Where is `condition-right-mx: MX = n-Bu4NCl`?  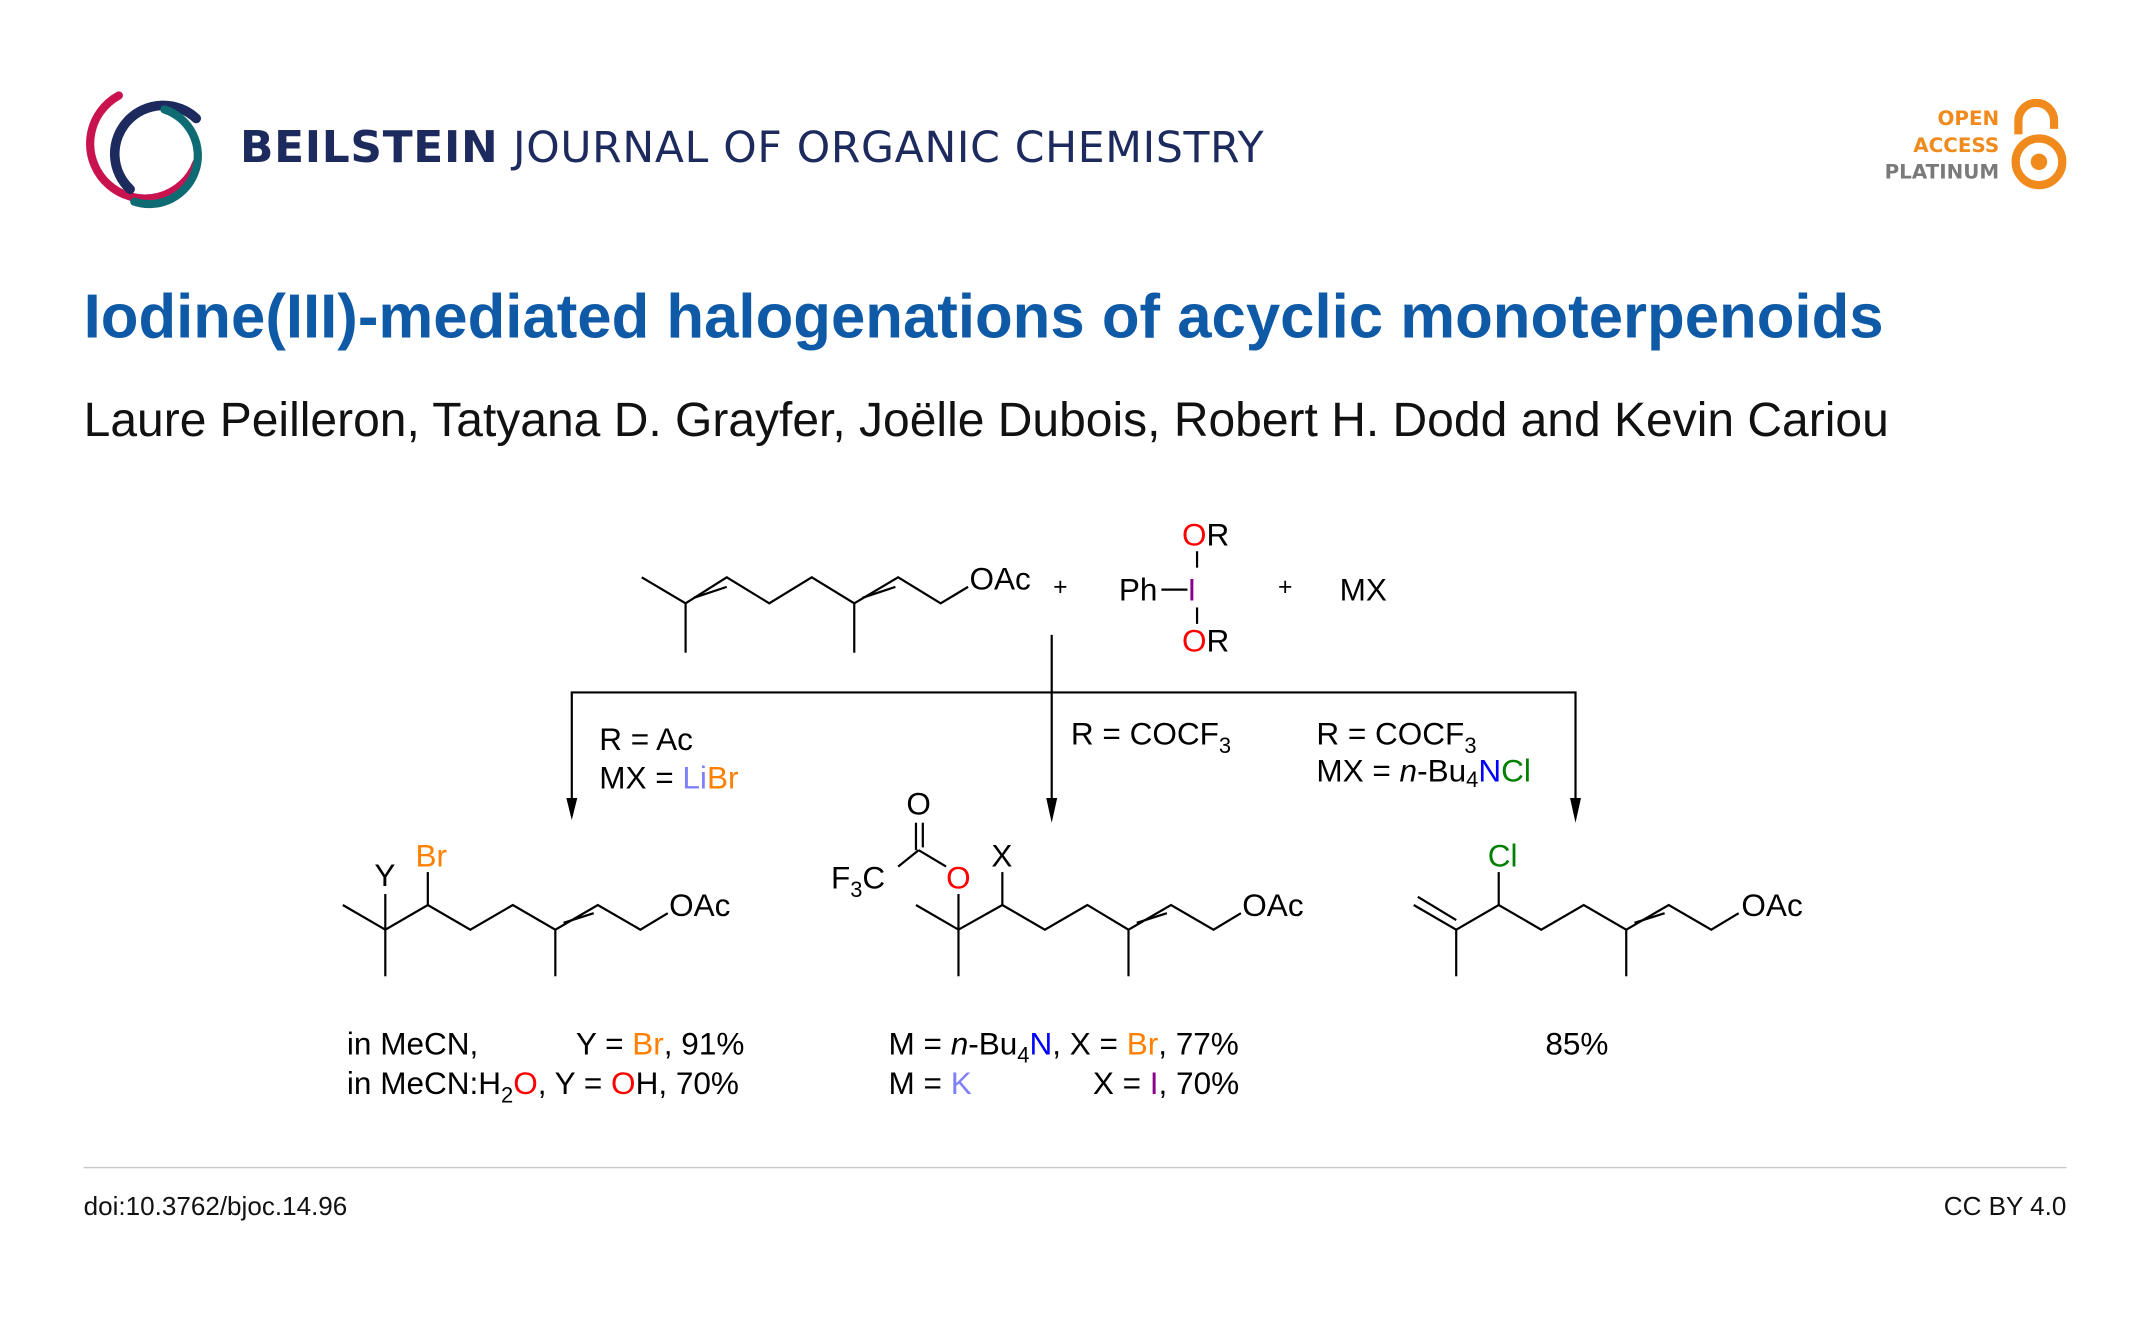 condition-right-mx: MX = n-Bu4NCl is located at coordinates (1423, 772).